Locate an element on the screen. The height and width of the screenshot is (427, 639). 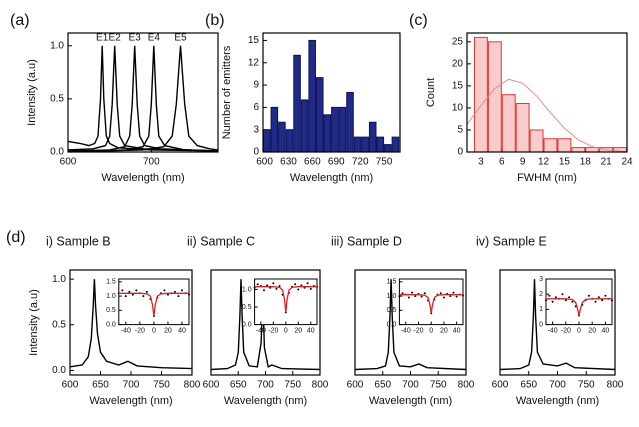
y-tick-label: 10 is located at coordinates (458, 108).